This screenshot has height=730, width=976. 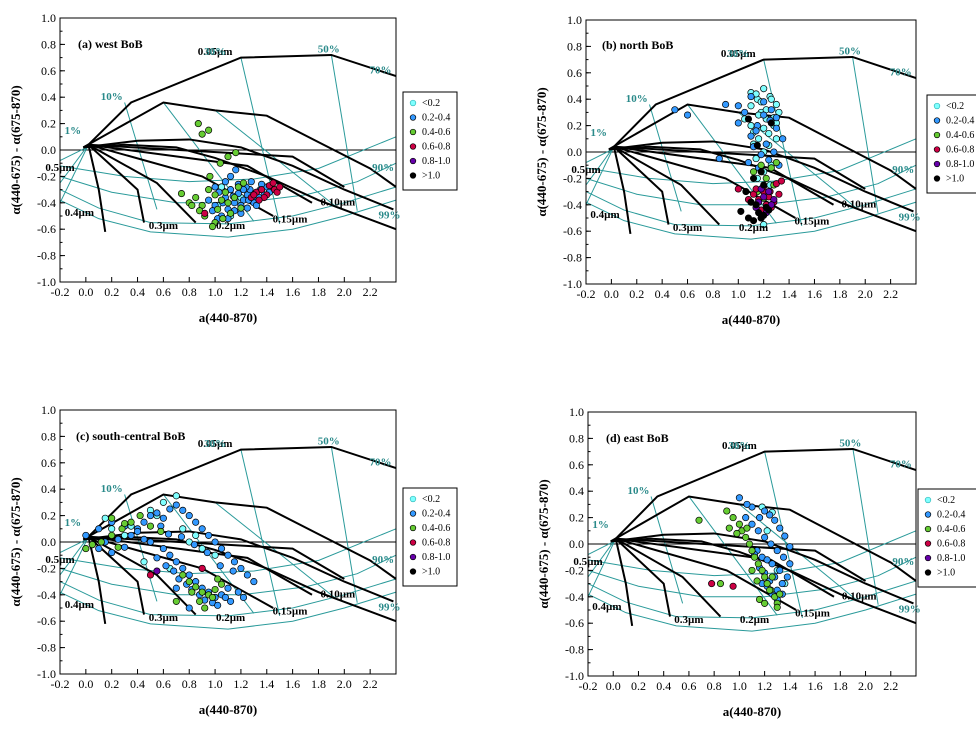 What do you see at coordinates (687, 228) in the screenshot?
I see `radius-label: 0.3µm` at bounding box center [687, 228].